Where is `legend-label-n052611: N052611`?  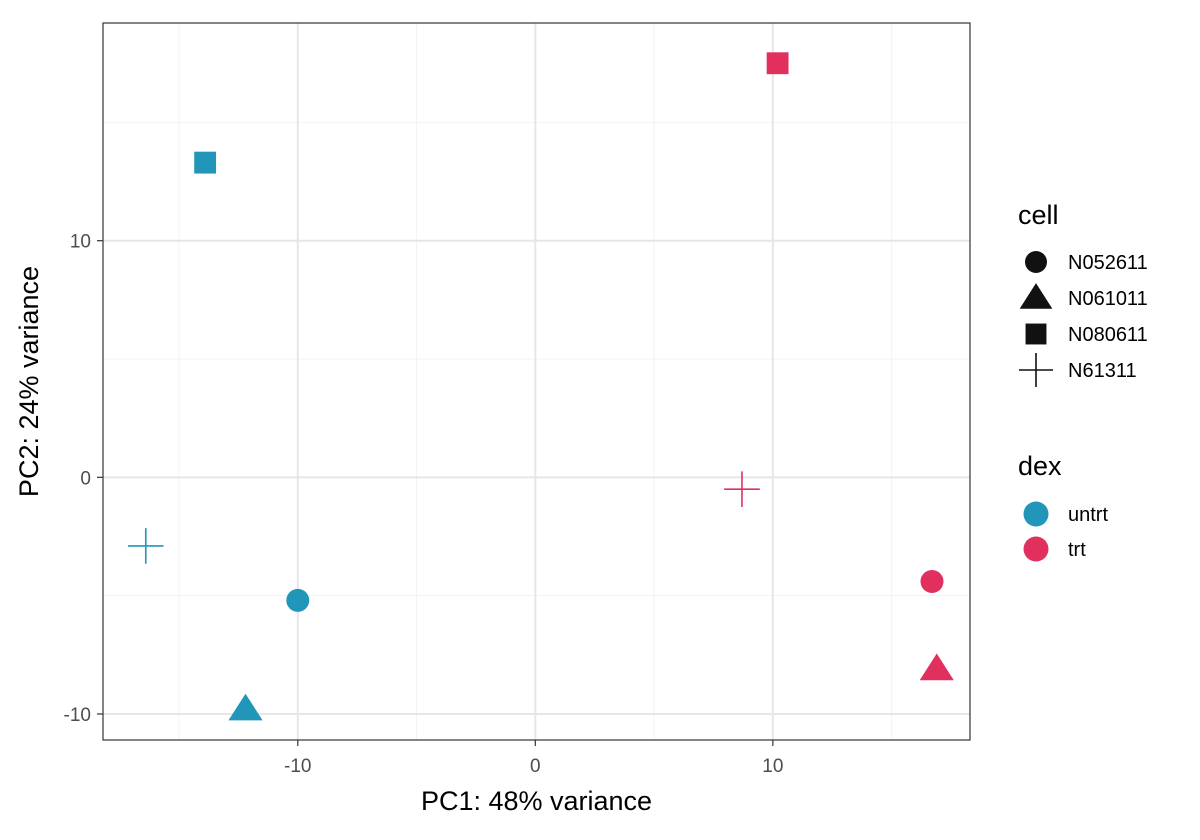 legend-label-n052611: N052611 is located at coordinates (1108, 263).